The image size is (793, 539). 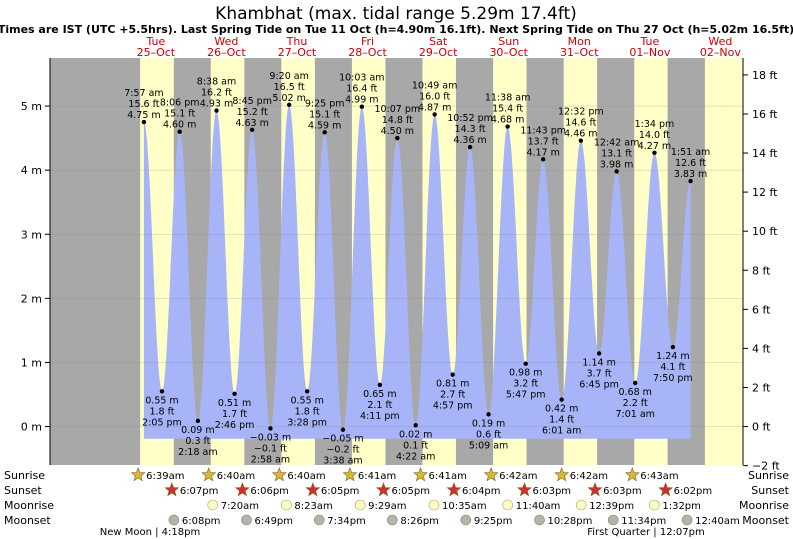 What do you see at coordinates (325, 103) in the screenshot?
I see `high-tide-time: 9:25 pm` at bounding box center [325, 103].